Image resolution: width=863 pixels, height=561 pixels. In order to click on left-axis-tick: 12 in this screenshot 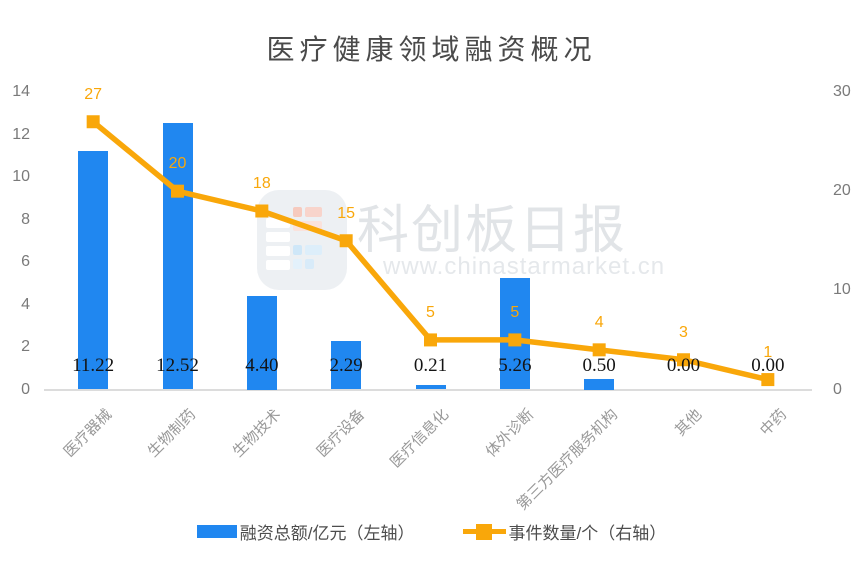, I will do `click(21, 134)`.